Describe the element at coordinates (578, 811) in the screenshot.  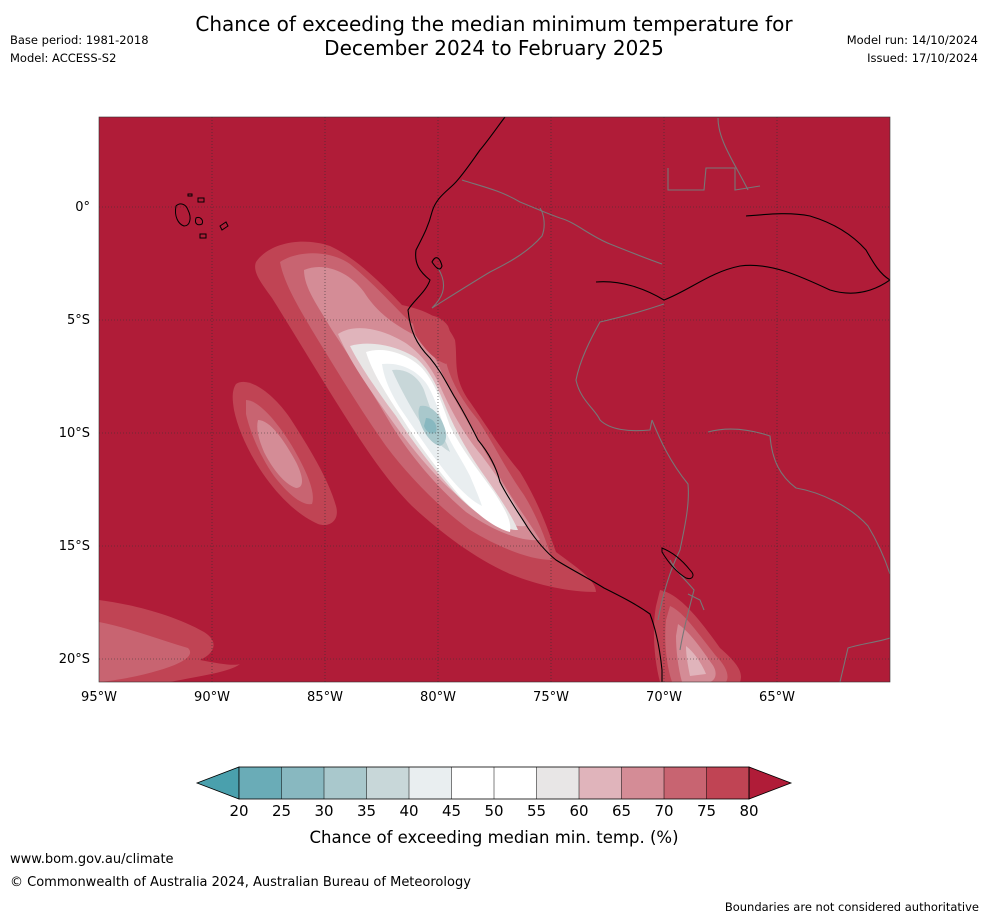
I see `colorbar-tick-label: 60` at that location.